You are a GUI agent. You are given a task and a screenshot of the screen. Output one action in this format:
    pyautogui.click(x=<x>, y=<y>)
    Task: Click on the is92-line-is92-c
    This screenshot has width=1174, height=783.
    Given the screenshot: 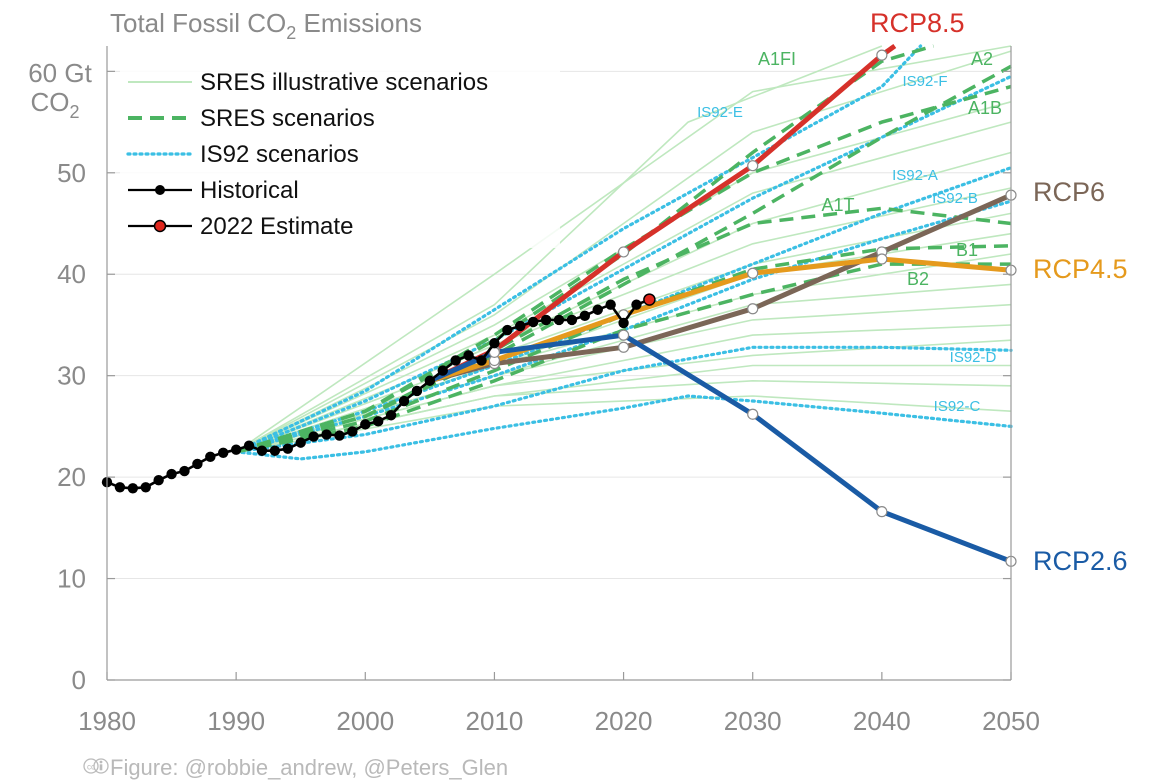 What is the action you would take?
    pyautogui.click(x=623, y=427)
    